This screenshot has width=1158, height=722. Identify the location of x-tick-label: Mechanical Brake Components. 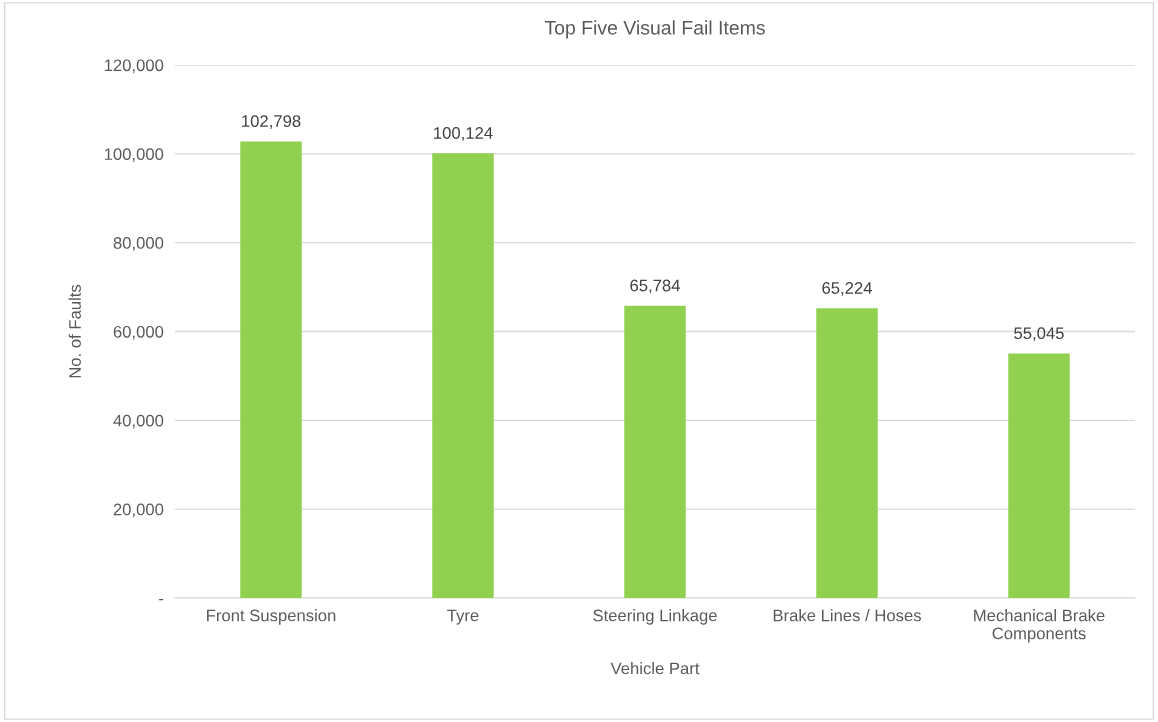
(1039, 626).